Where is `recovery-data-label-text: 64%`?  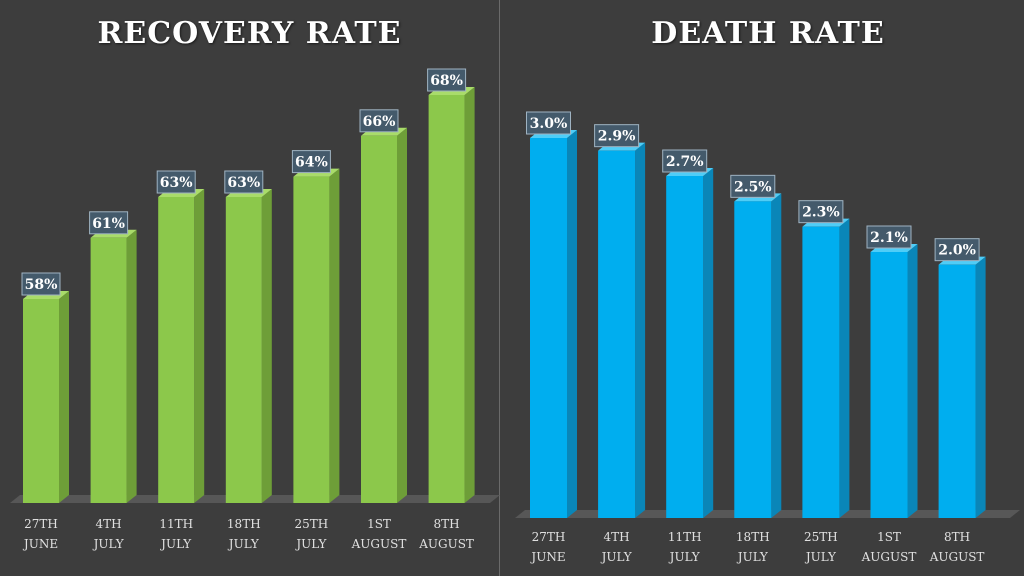 recovery-data-label-text: 64% is located at coordinates (311, 163).